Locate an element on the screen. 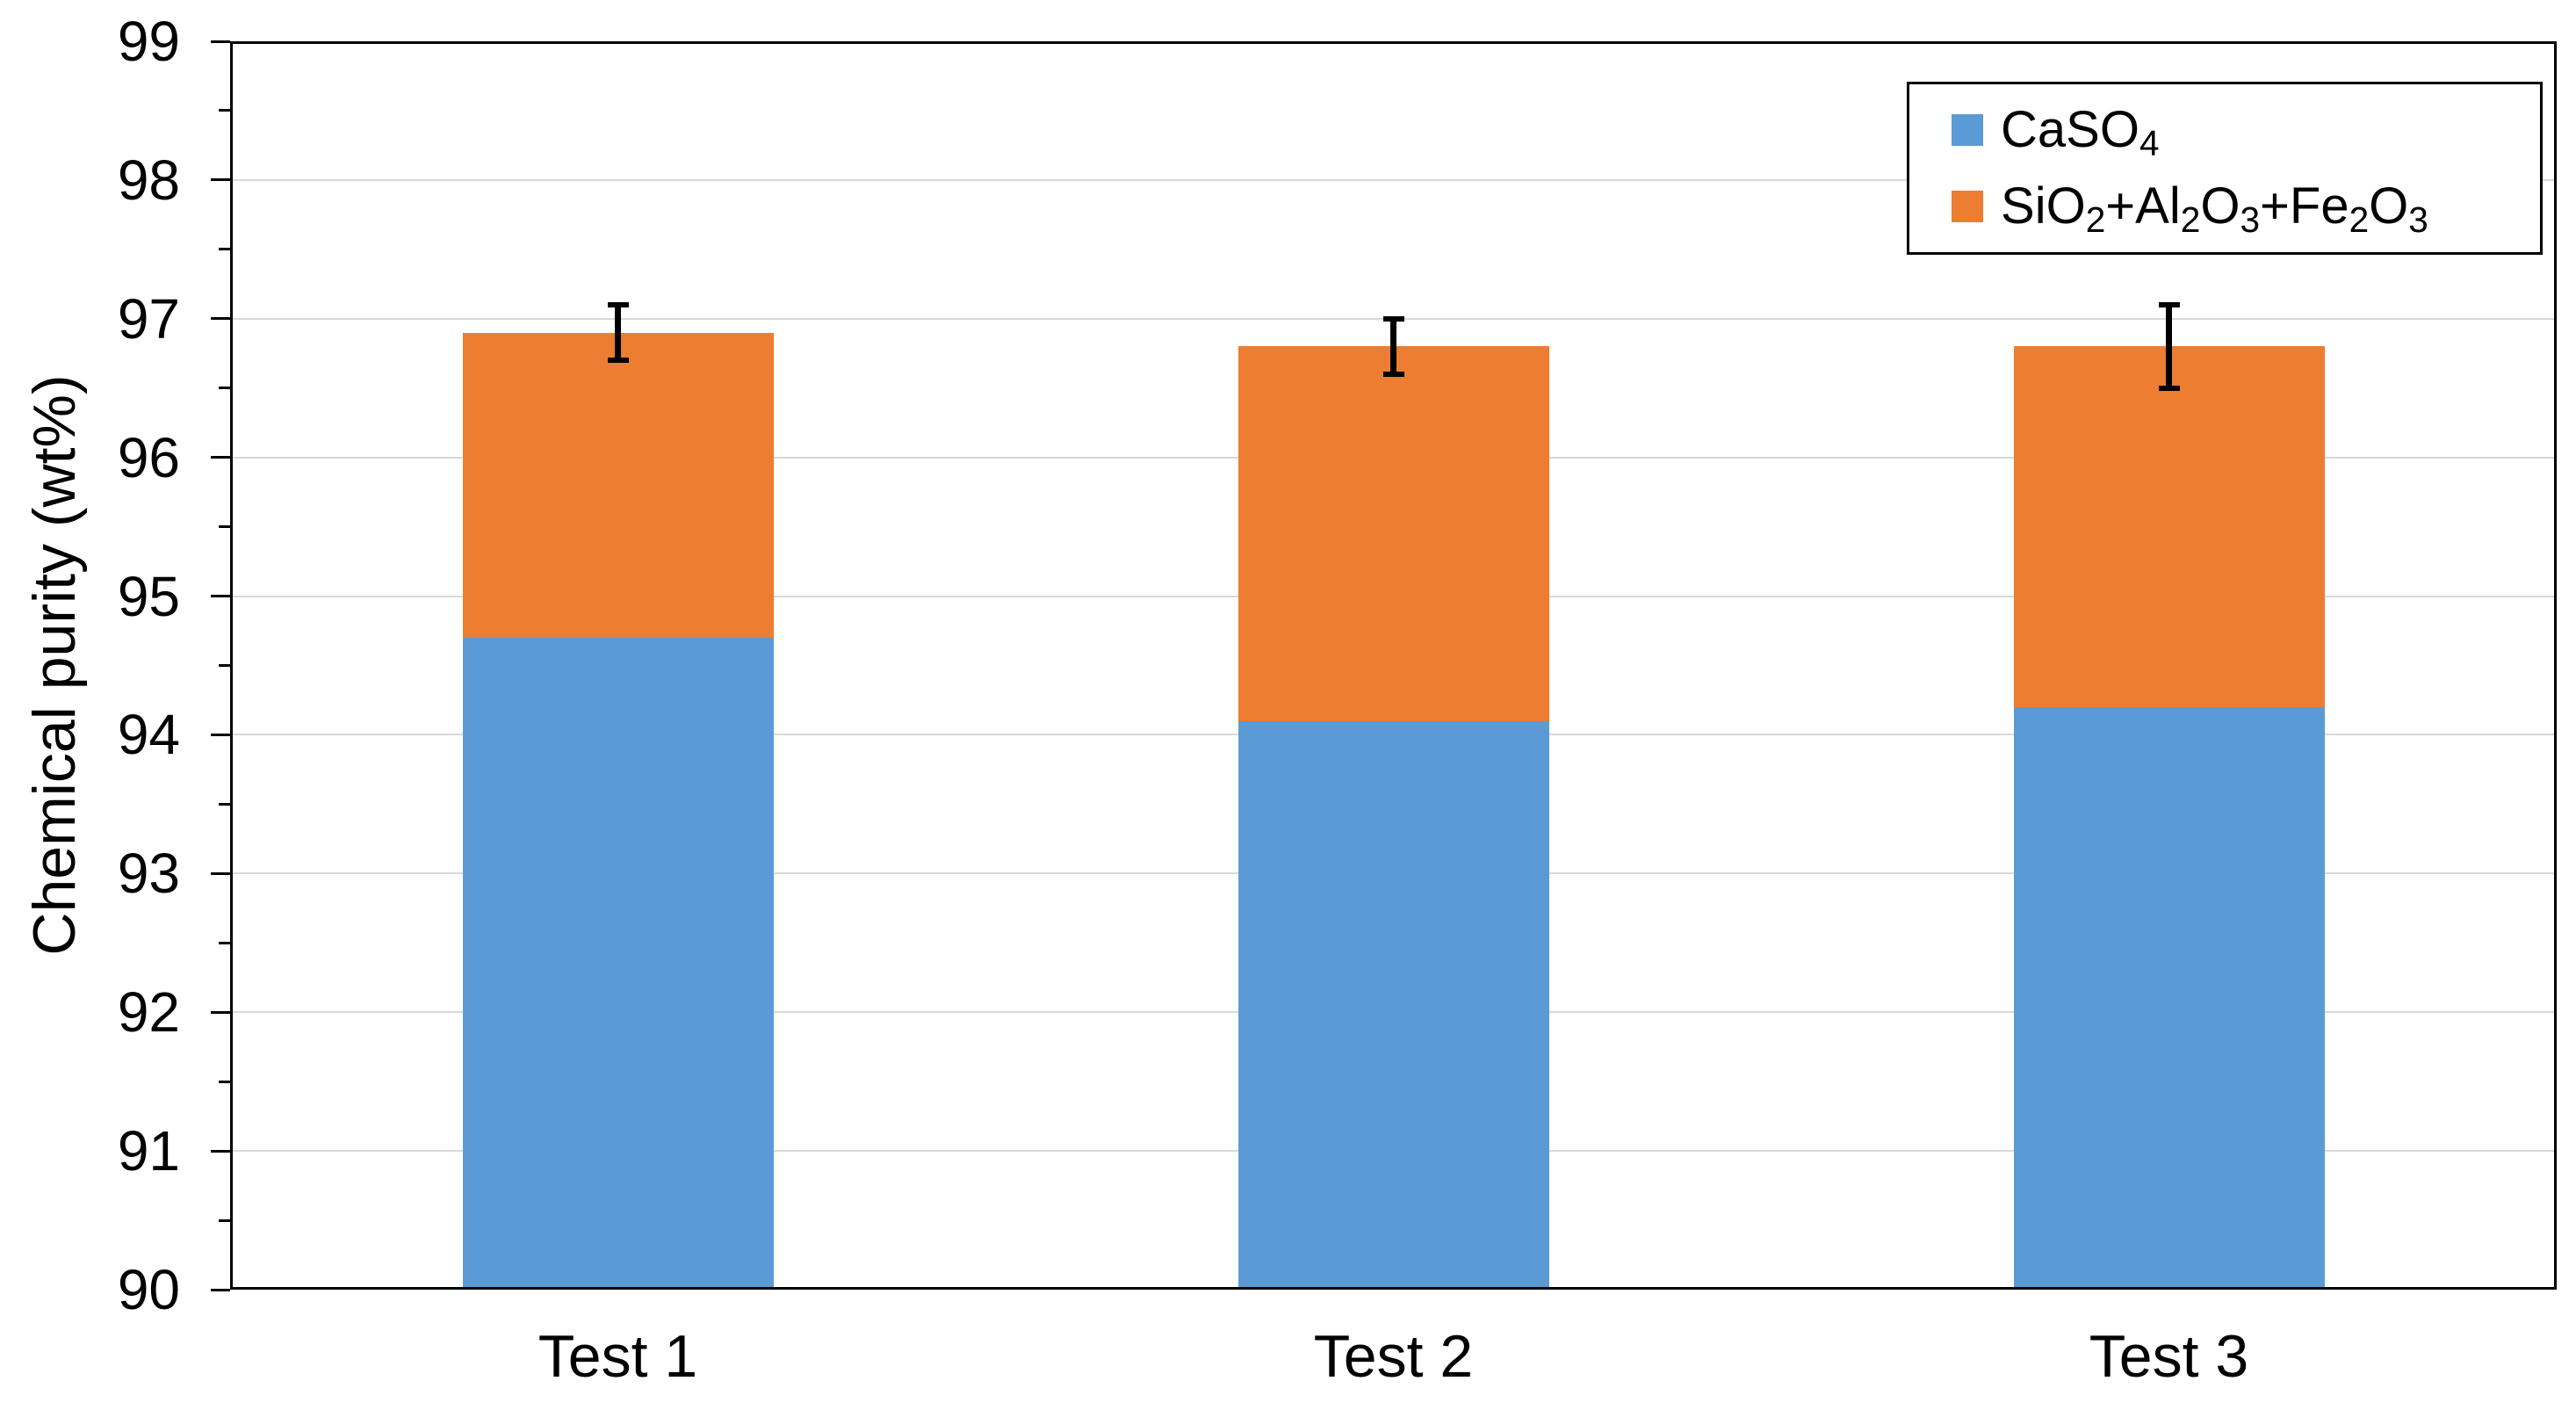 The height and width of the screenshot is (1410, 2576). legend-label: SiO2+Al2O3+Fe2O3 is located at coordinates (2214, 209).